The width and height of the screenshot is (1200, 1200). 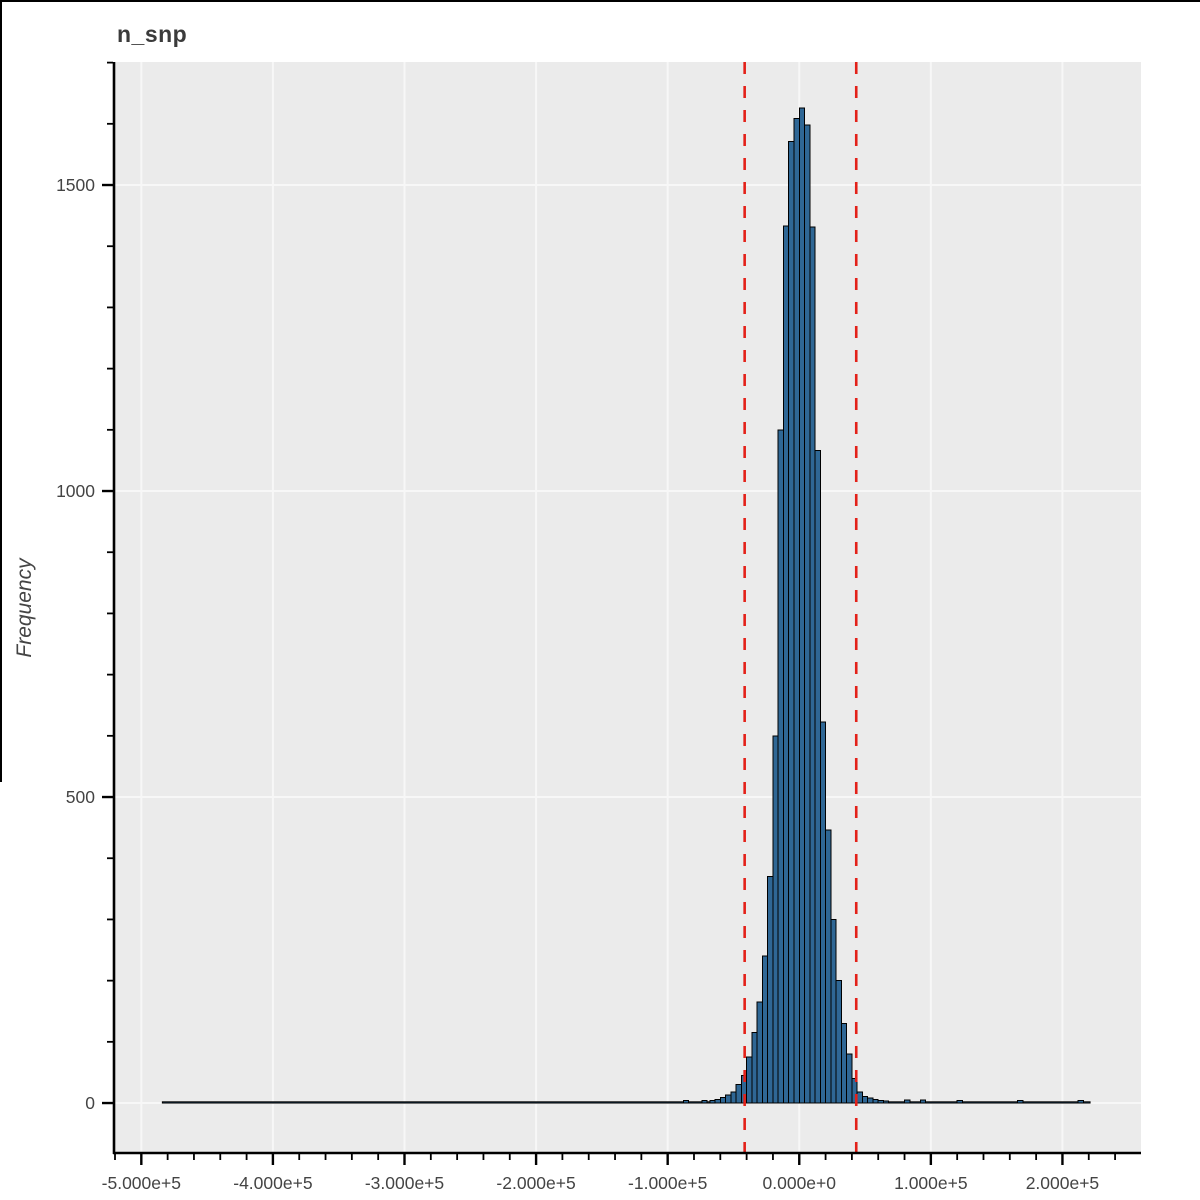 I want to click on y-tick-label: 0, so click(x=90, y=1103).